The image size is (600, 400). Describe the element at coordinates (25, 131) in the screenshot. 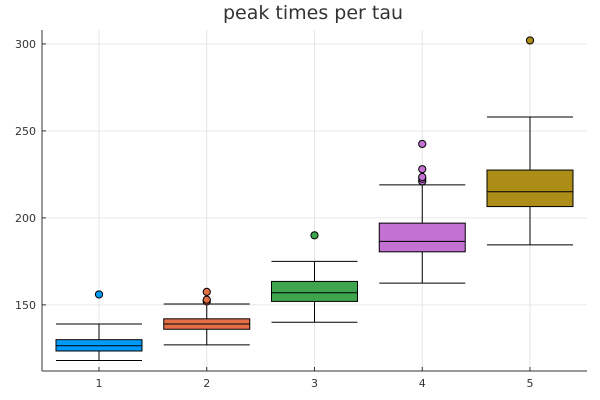

I see `y-tick-label: 250` at that location.